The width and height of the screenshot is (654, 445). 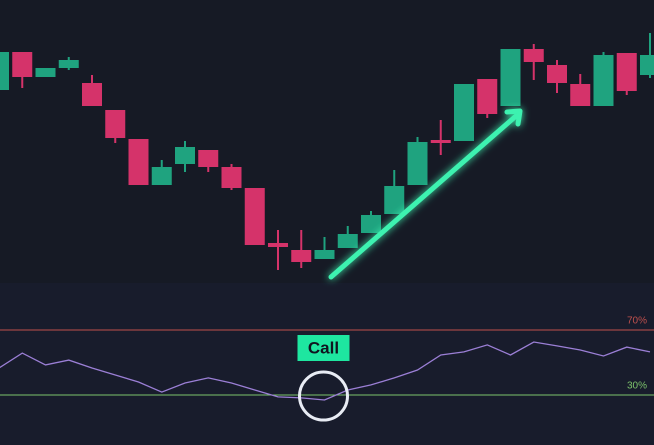 I want to click on call-label: Call, so click(x=323, y=347).